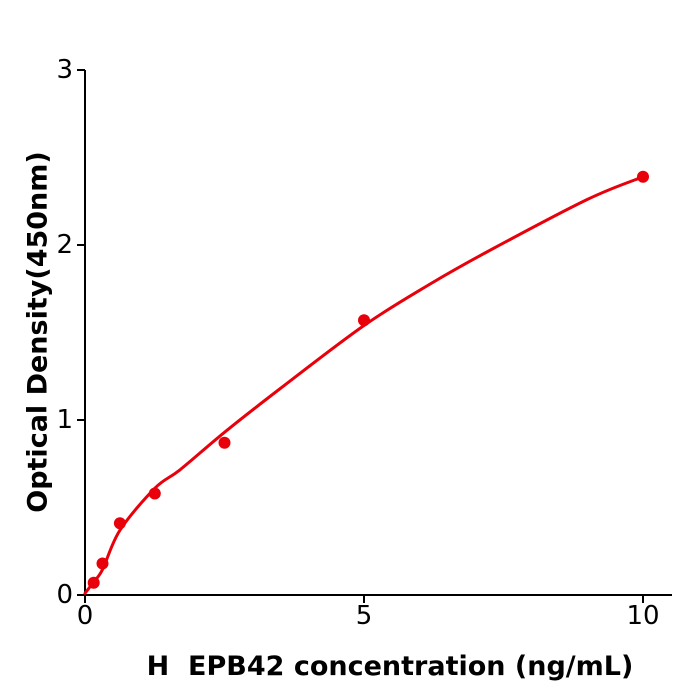  Describe the element at coordinates (64, 245) in the screenshot. I see `y-tick-label: 2` at that location.